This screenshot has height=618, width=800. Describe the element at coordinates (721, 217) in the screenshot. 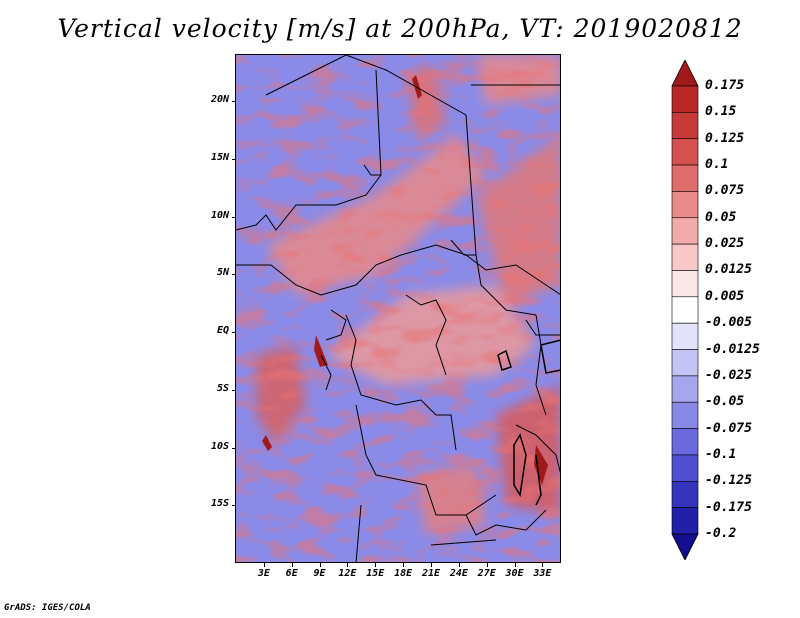

I see `colorbar-level-label: 0.05` at that location.